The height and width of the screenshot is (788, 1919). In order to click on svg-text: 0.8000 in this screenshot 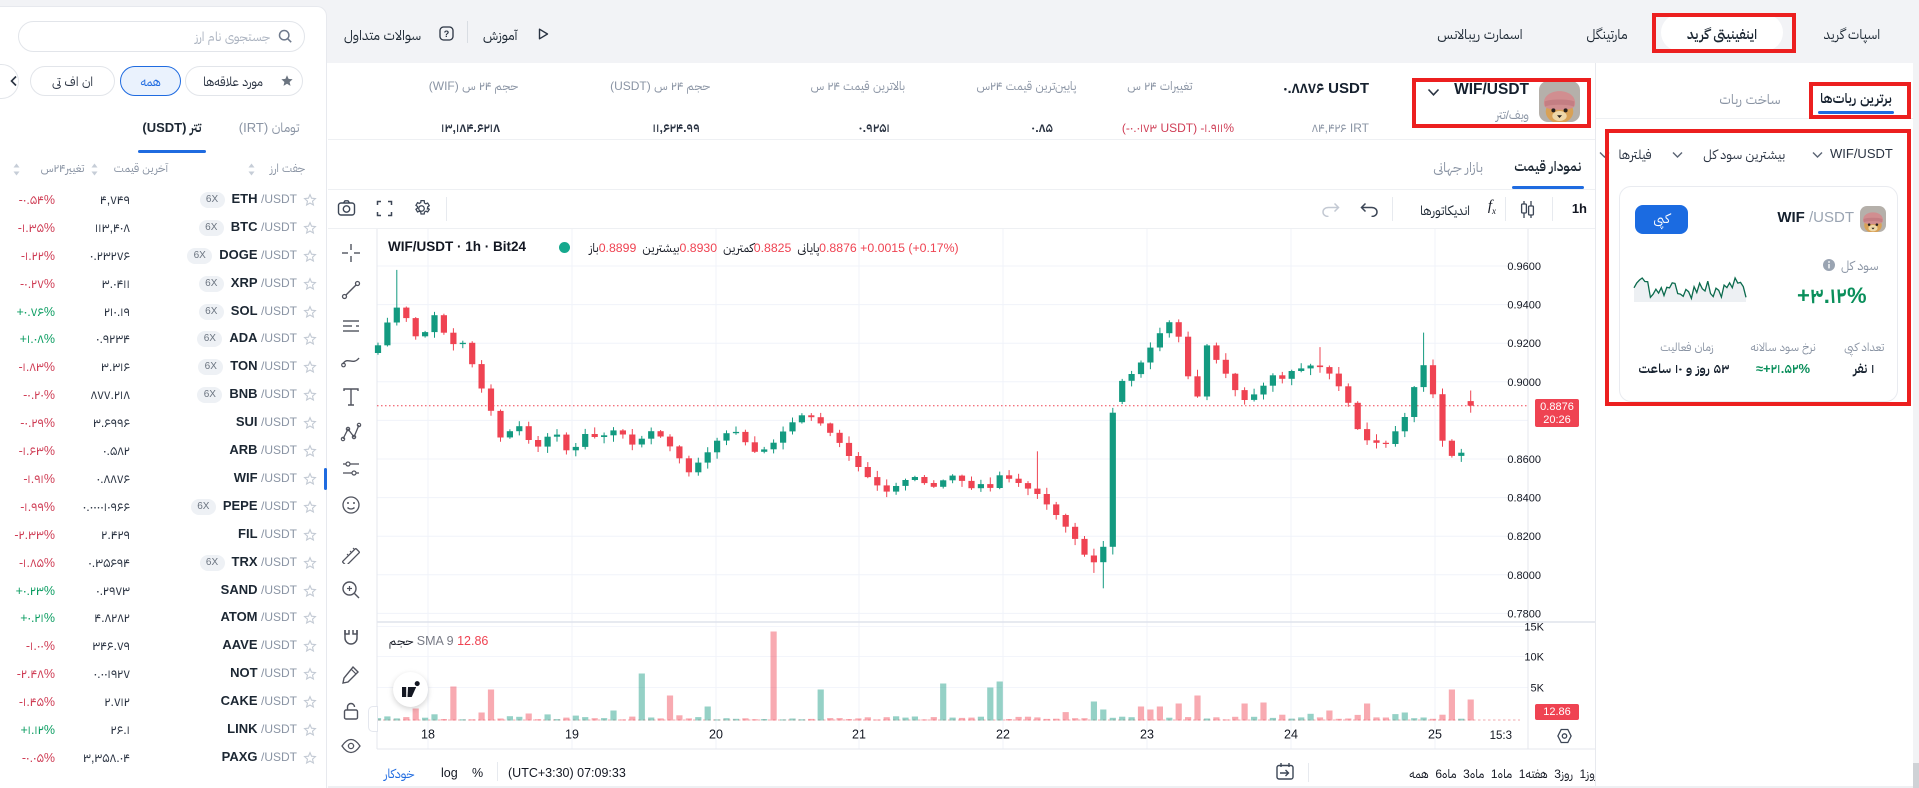, I will do `click(1524, 576)`.